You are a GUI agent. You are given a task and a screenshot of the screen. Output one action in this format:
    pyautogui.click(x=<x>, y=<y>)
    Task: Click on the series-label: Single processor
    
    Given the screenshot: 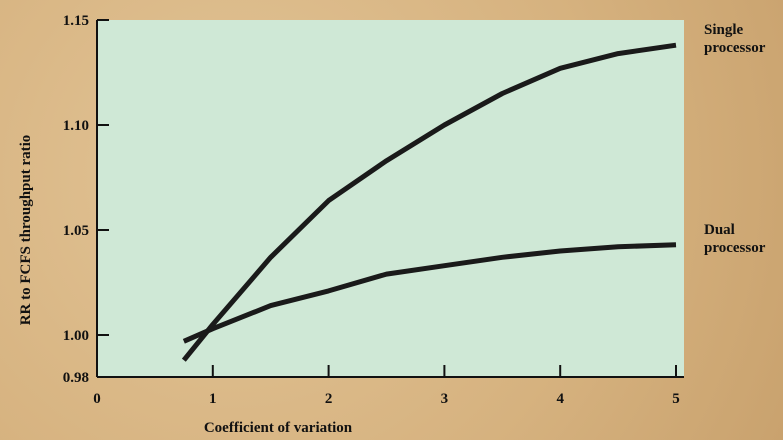 What is the action you would take?
    pyautogui.click(x=735, y=39)
    